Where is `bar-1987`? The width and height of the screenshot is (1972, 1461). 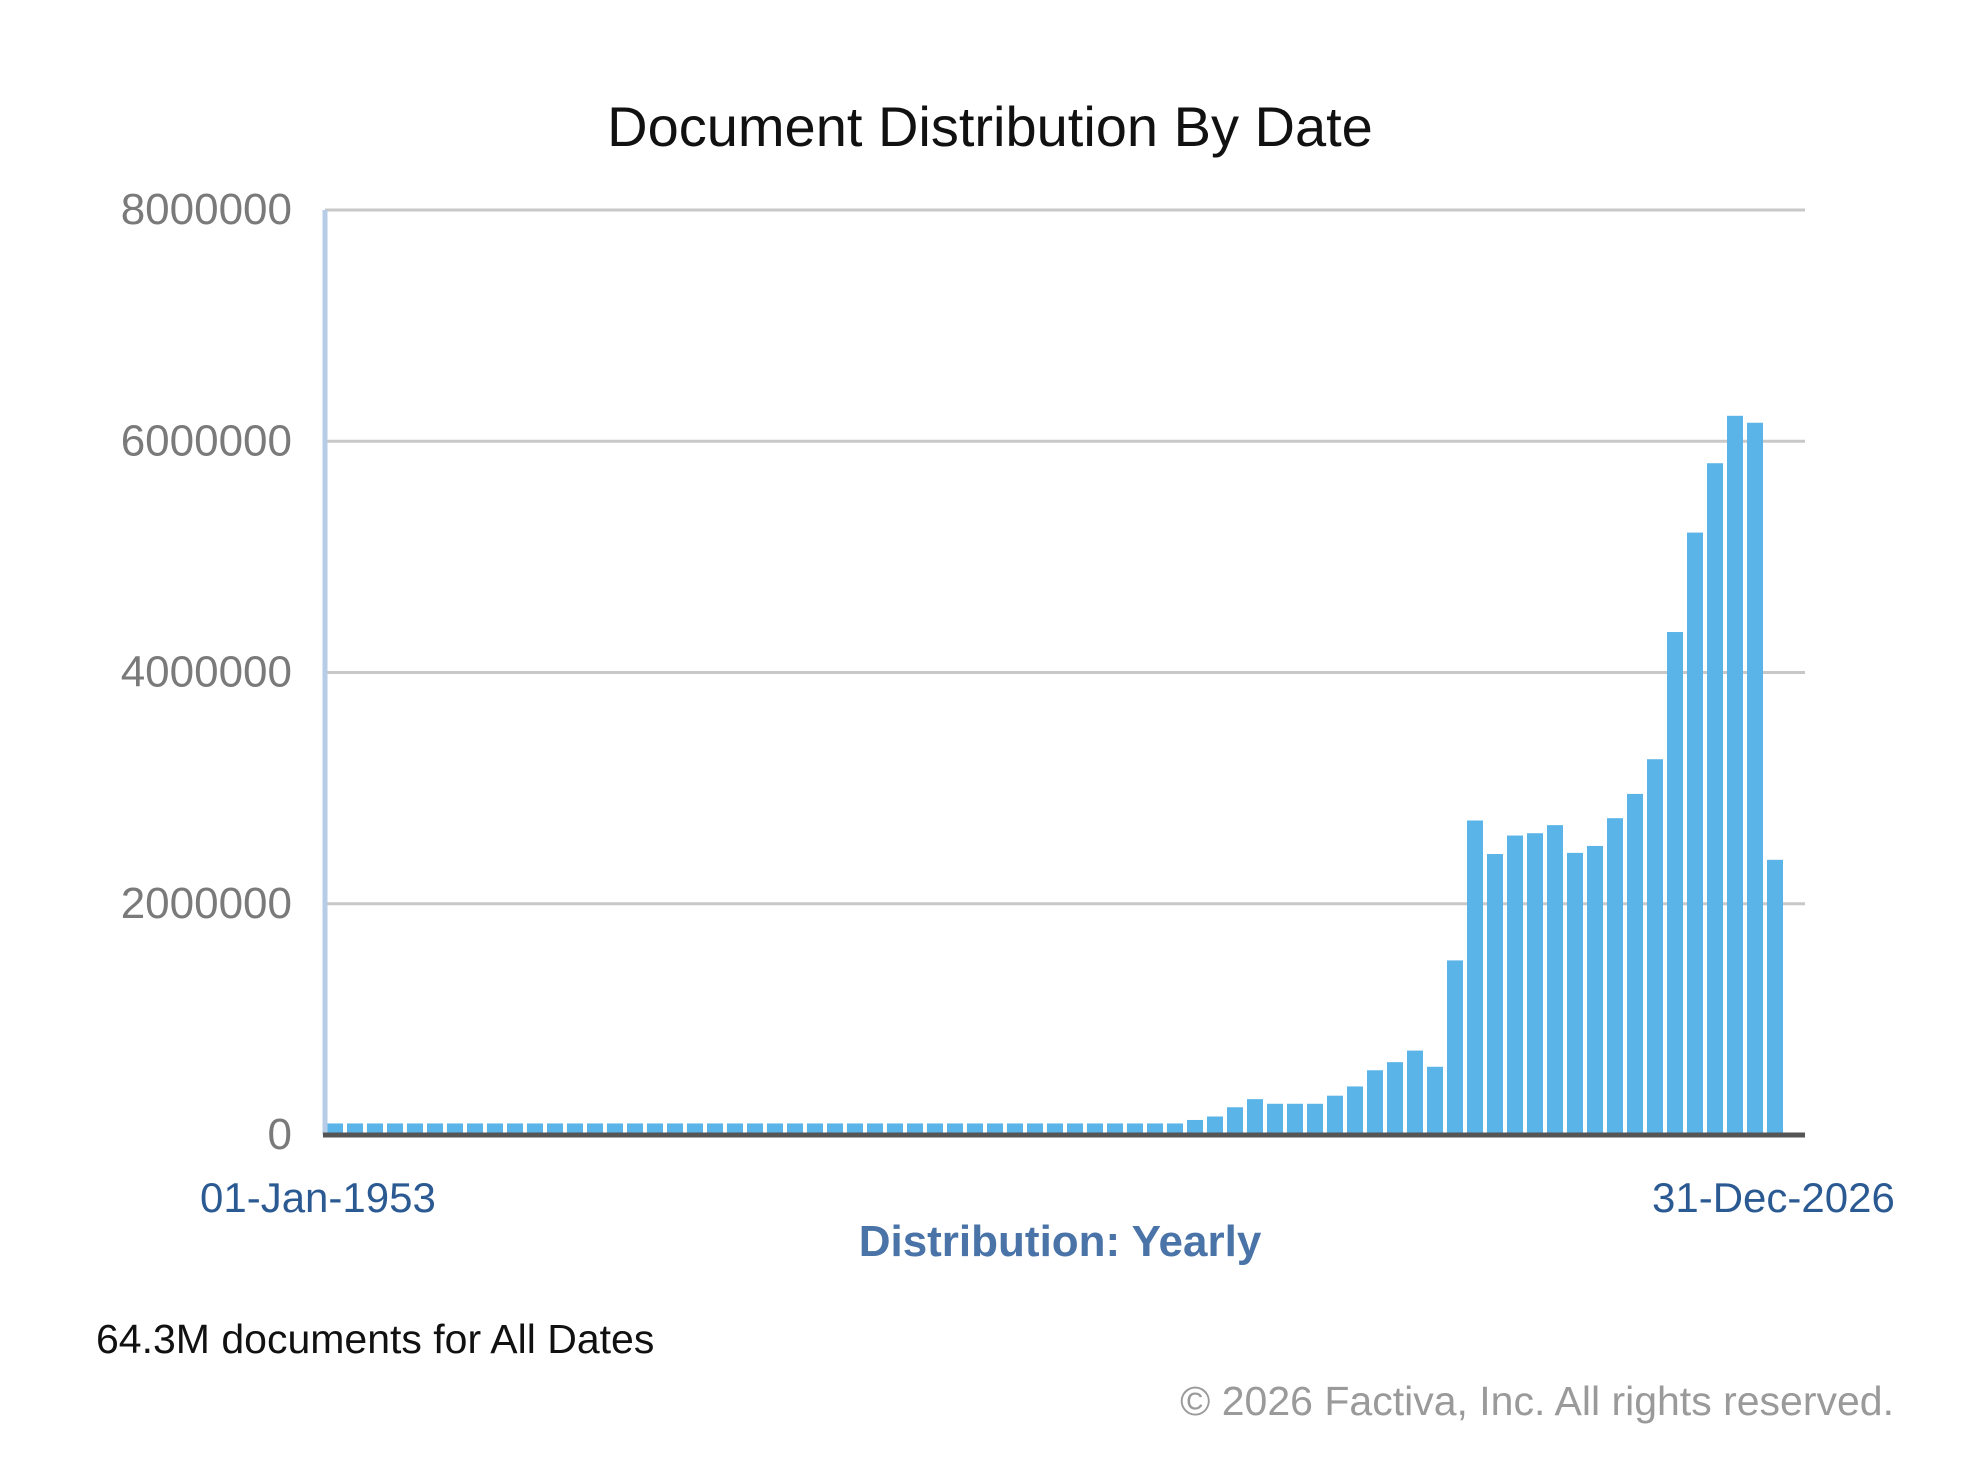 bar-1987 is located at coordinates (1015, 1129).